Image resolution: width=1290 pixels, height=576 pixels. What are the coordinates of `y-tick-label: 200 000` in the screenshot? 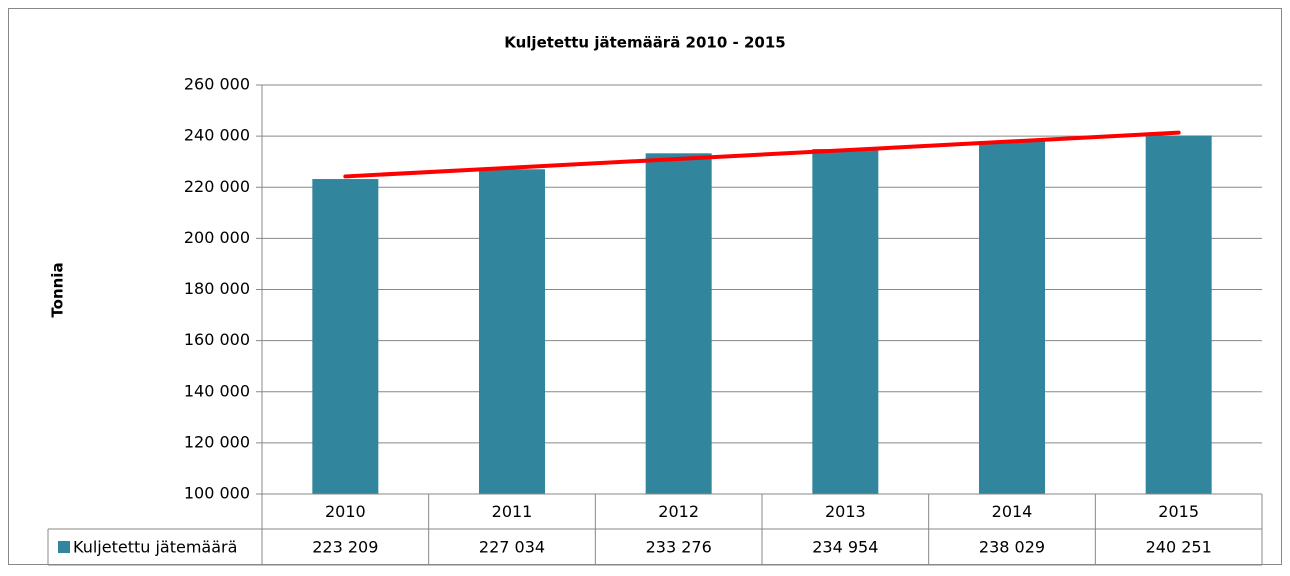 It's located at (217, 237).